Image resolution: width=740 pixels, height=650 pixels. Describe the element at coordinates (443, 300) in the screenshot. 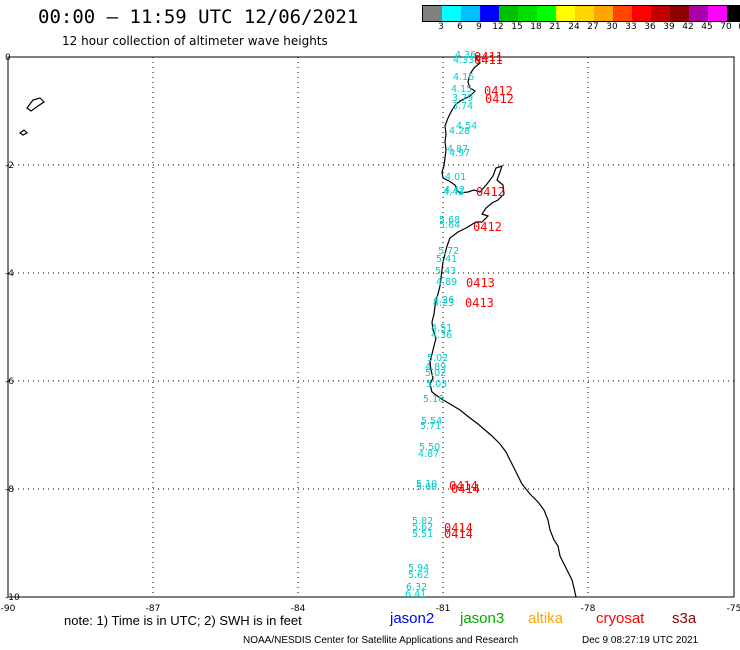

I see `wave-height-label: 4.26` at that location.